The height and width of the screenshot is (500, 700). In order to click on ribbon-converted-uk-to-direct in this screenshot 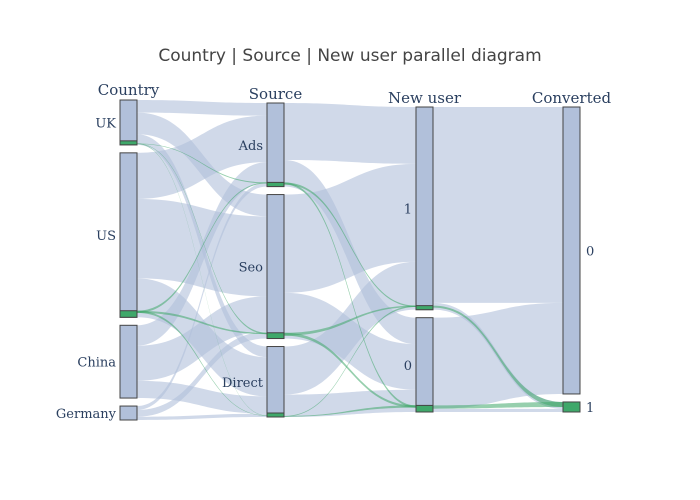, I will do `click(202, 279)`.